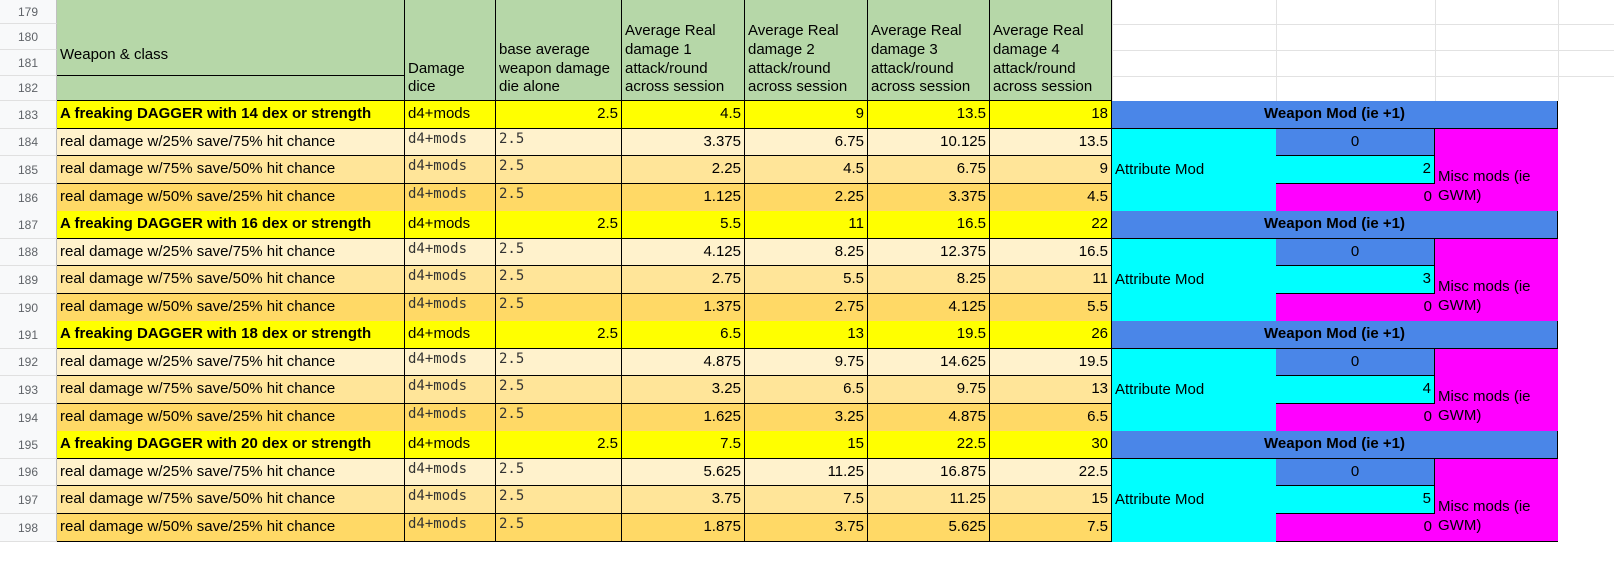  Describe the element at coordinates (231, 198) in the screenshot. I see `row-label: real damage w/50% save/25% hit chance` at that location.